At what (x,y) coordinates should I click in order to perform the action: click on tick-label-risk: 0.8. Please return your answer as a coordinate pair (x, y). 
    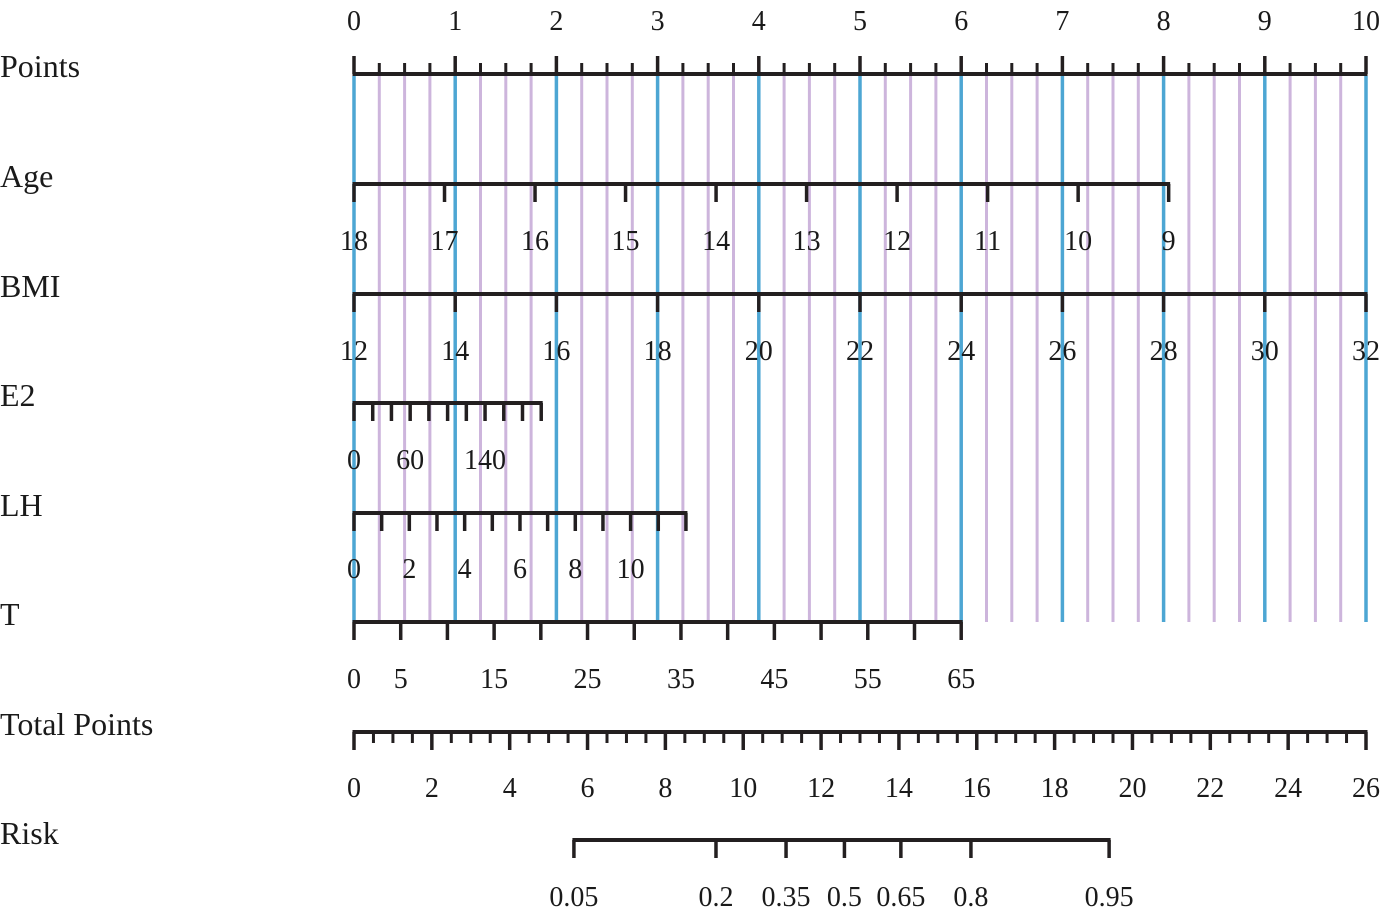
    Looking at the image, I should click on (970, 897).